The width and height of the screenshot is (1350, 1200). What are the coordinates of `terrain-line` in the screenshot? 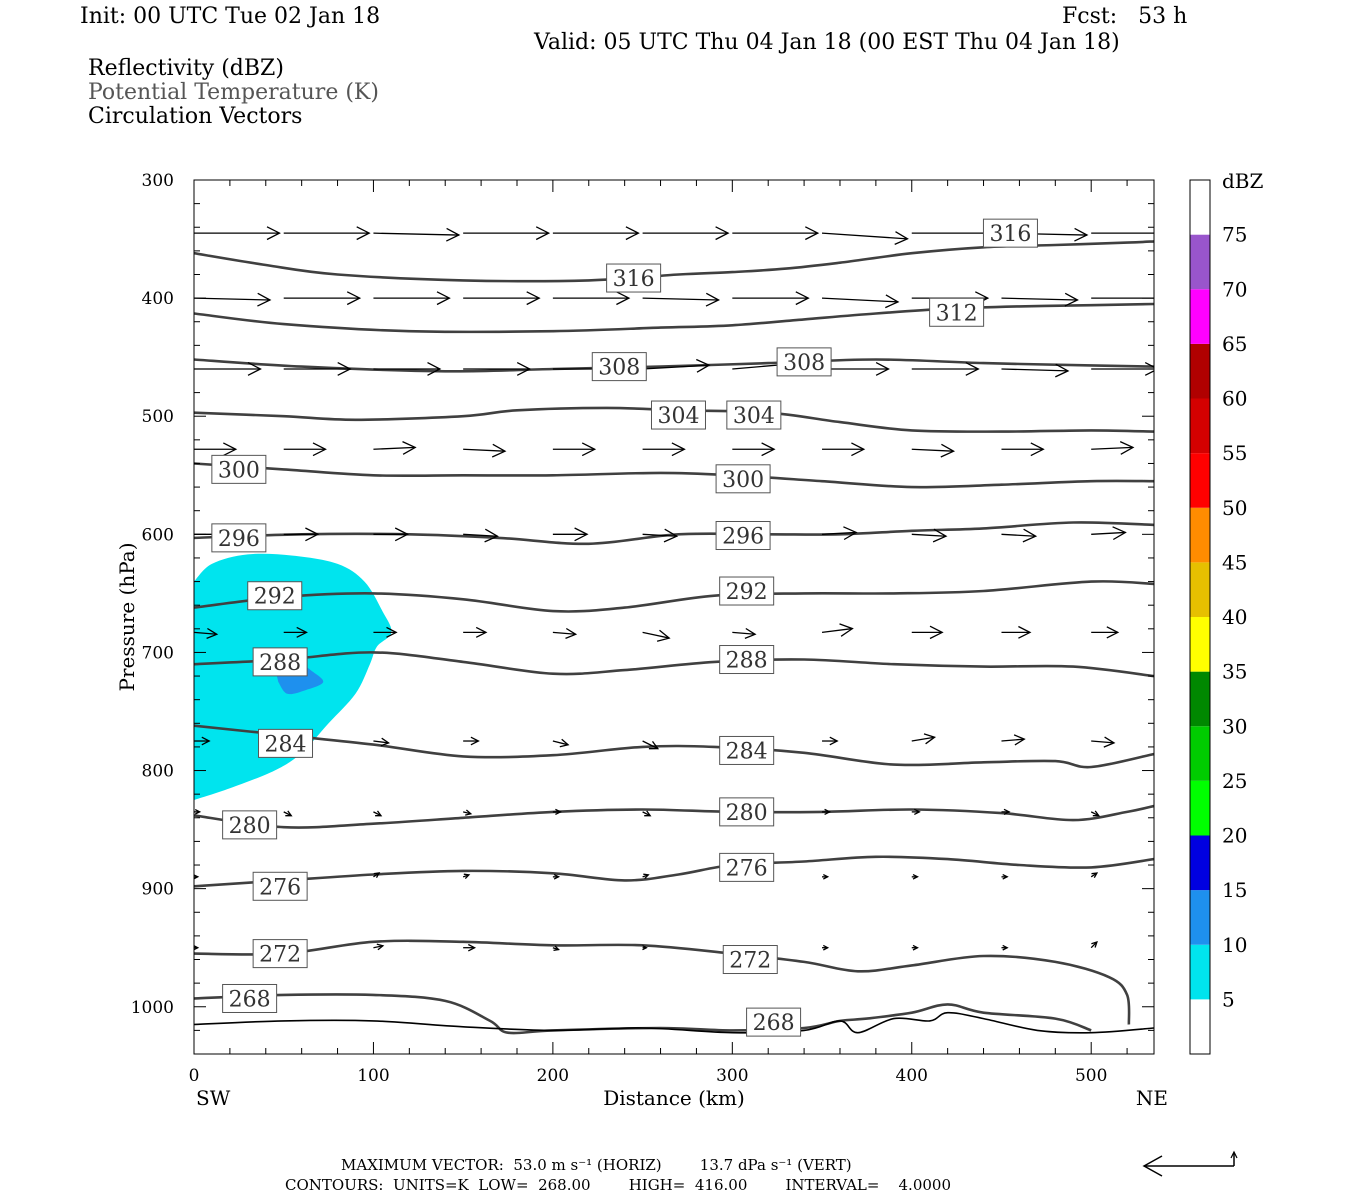 It's located at (674, 1022).